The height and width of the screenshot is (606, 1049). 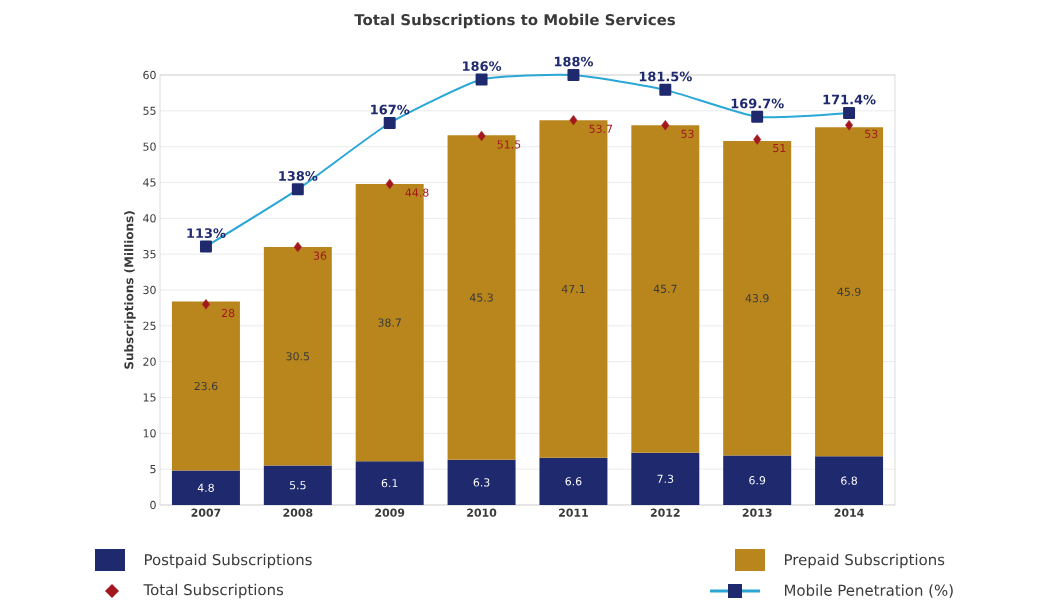 I want to click on y-tick-label: 40, so click(x=149, y=218).